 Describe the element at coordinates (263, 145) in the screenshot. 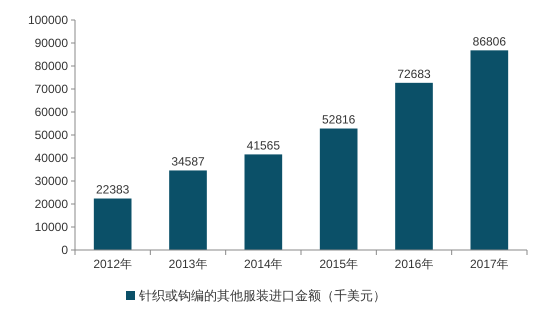

I see `data-label: 41565` at that location.